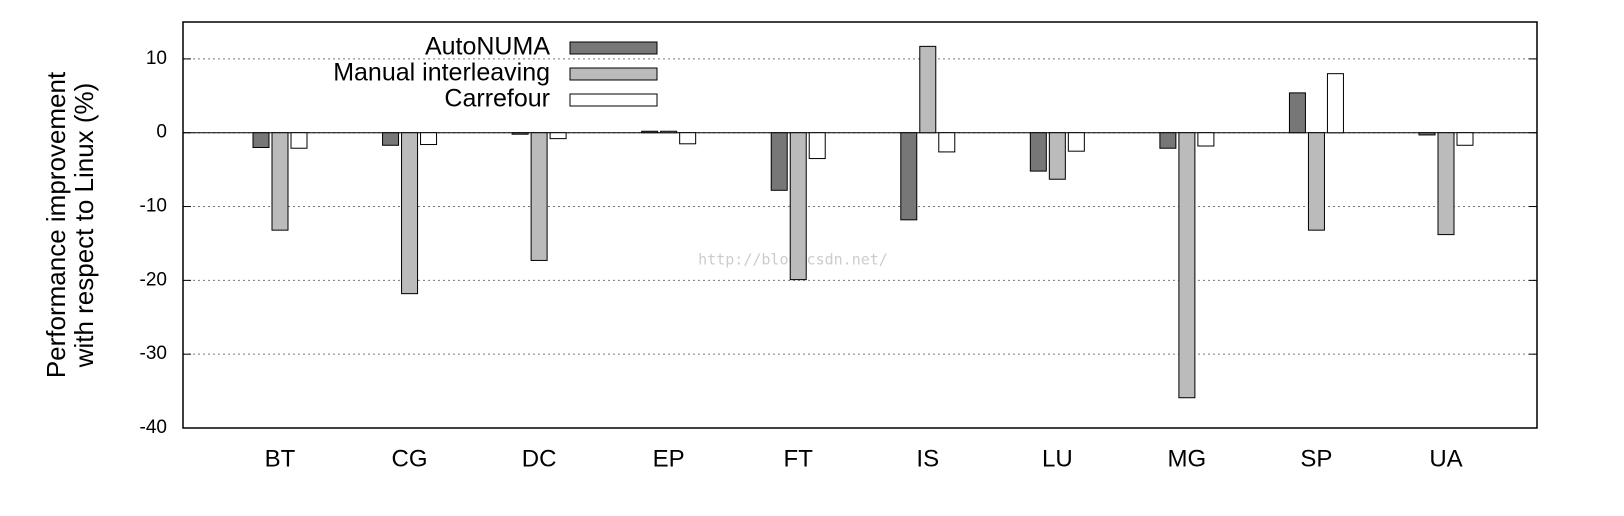 The height and width of the screenshot is (516, 1624). What do you see at coordinates (56, 224) in the screenshot?
I see `y-axis-label: Performance improvement` at bounding box center [56, 224].